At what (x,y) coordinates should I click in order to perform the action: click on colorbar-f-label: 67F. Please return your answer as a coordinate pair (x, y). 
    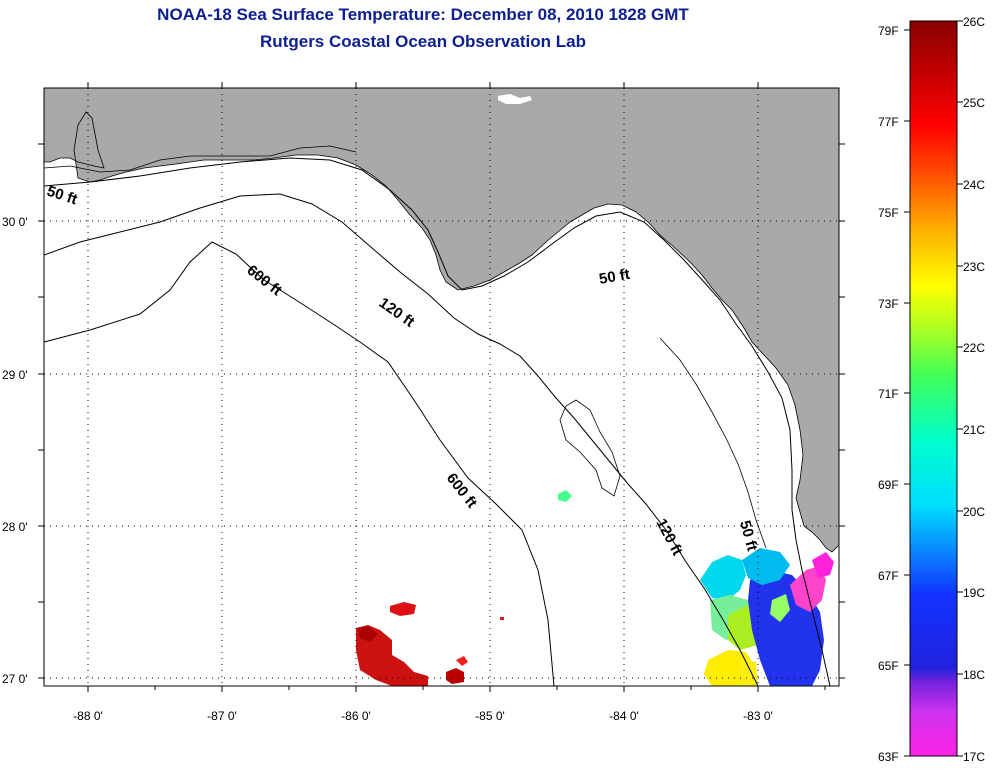
    Looking at the image, I should click on (888, 576).